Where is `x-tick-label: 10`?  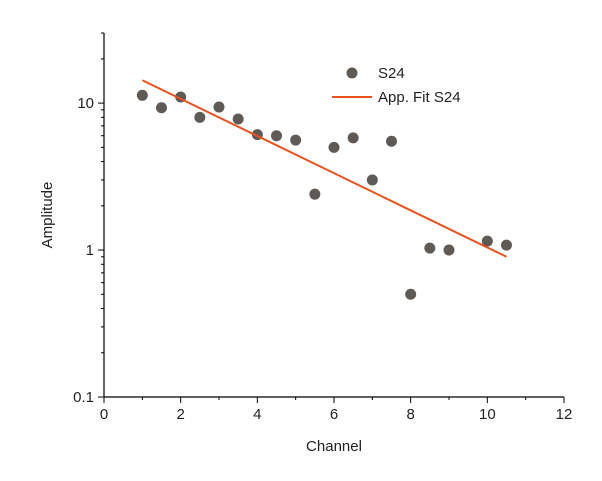
x-tick-label: 10 is located at coordinates (487, 414).